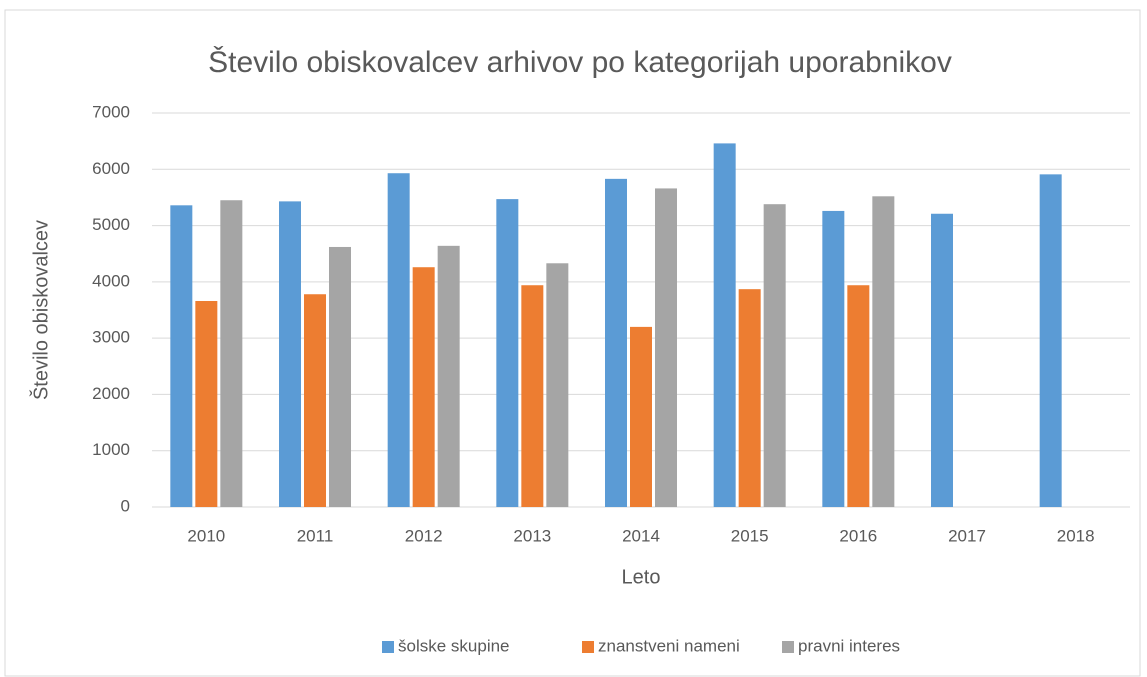 Image resolution: width=1147 pixels, height=677 pixels. I want to click on x-tick-label: 2013, so click(532, 535).